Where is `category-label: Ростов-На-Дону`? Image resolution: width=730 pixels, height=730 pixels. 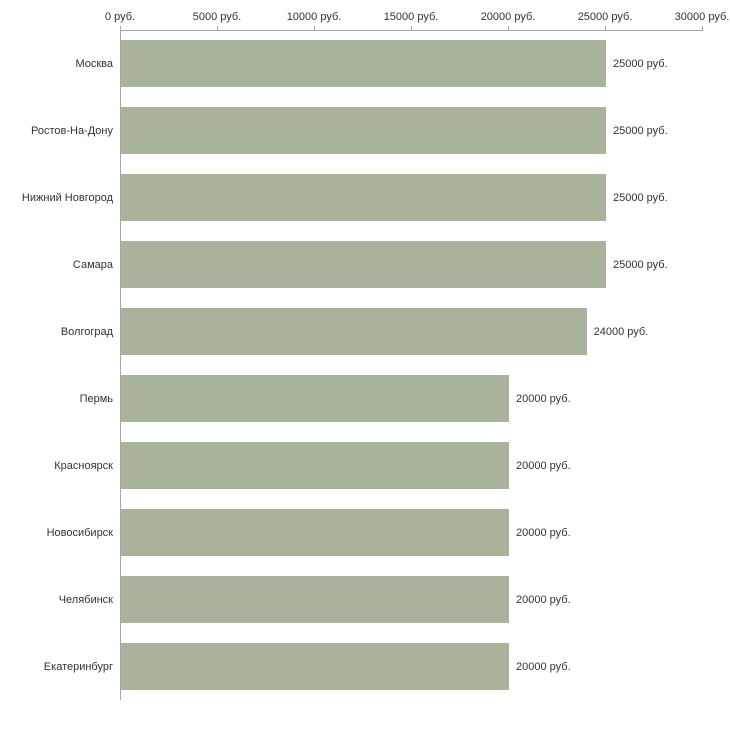
category-label: Ростов-На-Дону is located at coordinates (71, 130).